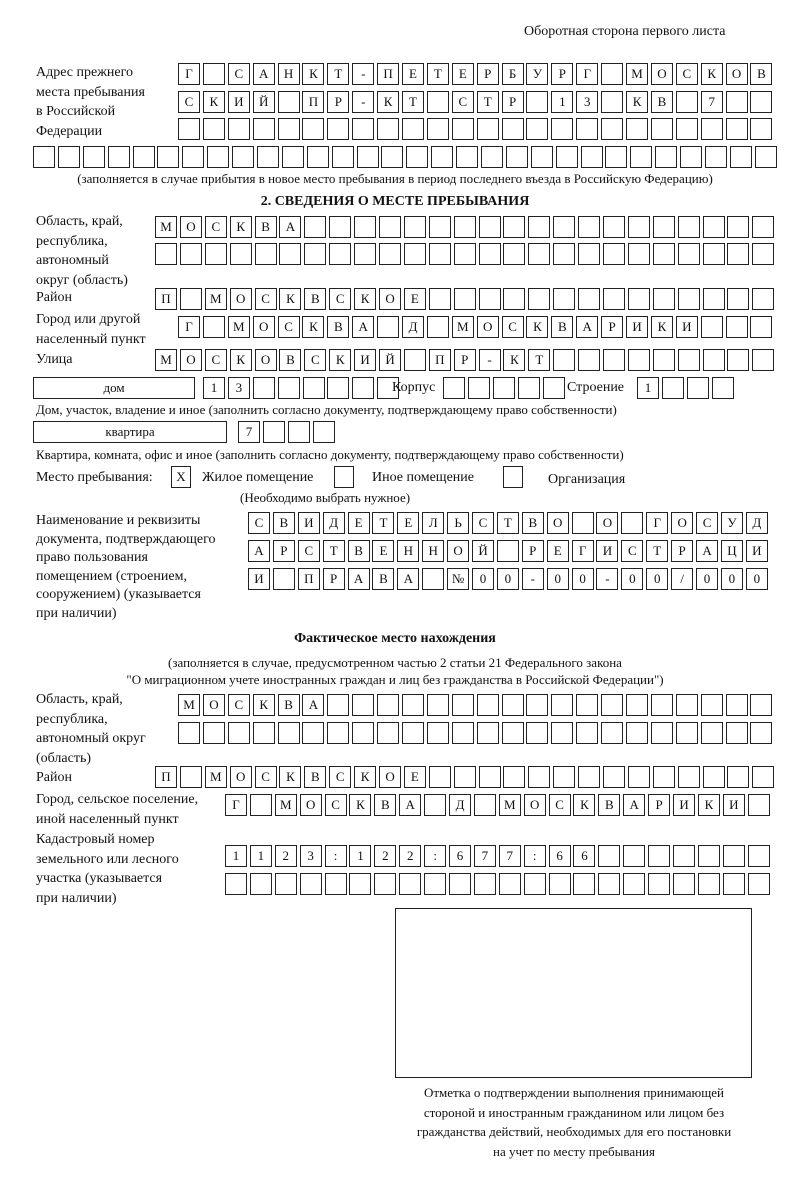 The image size is (800, 1180). Describe the element at coordinates (260, 856) in the screenshot. I see `letter-cell: 1` at that location.